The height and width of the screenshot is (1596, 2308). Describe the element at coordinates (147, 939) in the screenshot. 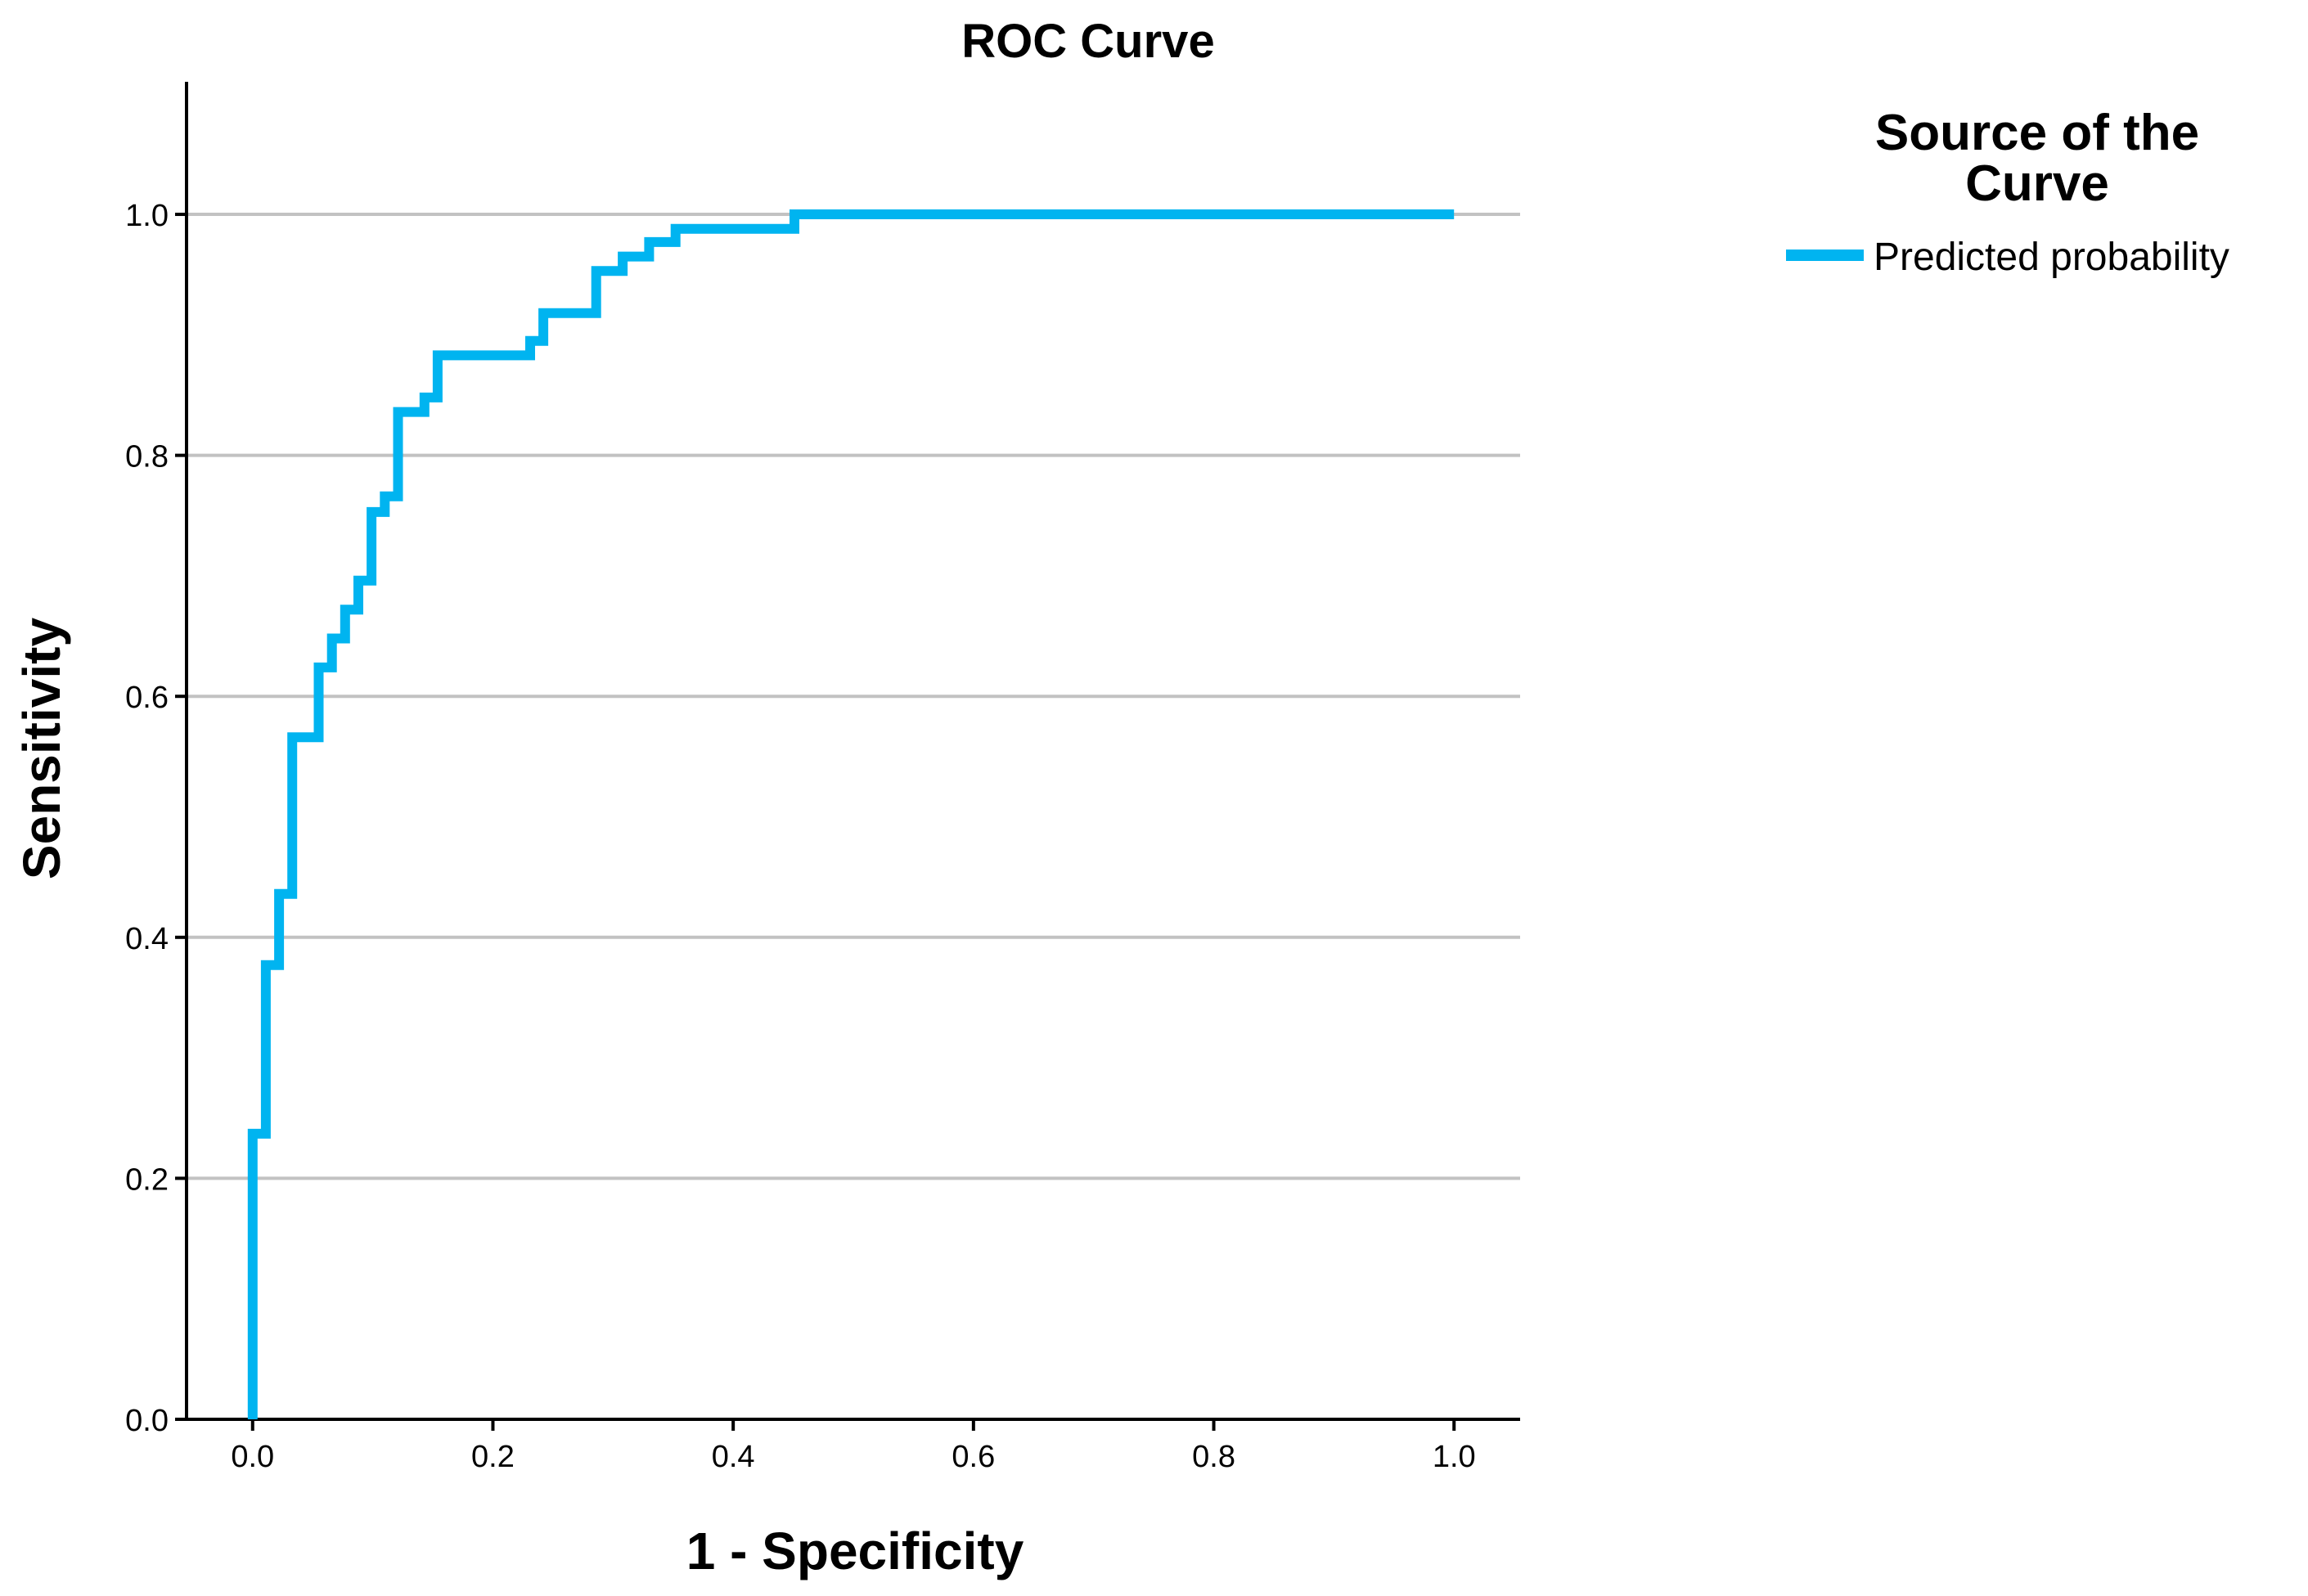

I see `y-tick-label-0.4: 0.4` at that location.